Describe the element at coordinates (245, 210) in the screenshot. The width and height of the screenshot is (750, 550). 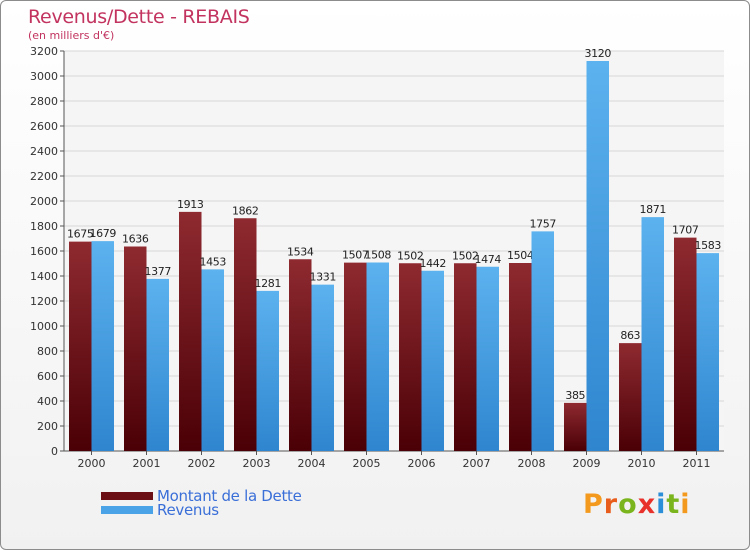
I see `data-label-debt: 1862` at that location.